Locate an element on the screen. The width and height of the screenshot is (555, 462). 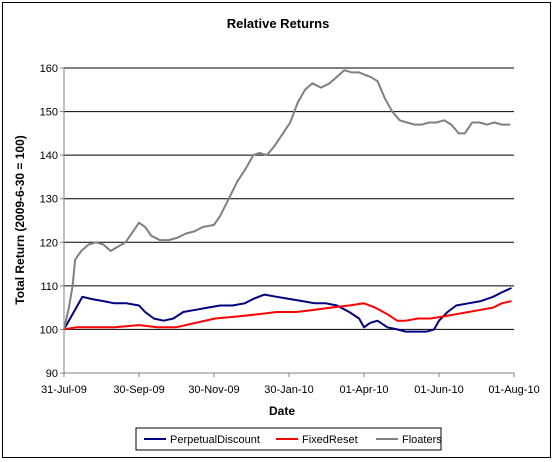
chart-title: Relative Returns is located at coordinates (278, 23).